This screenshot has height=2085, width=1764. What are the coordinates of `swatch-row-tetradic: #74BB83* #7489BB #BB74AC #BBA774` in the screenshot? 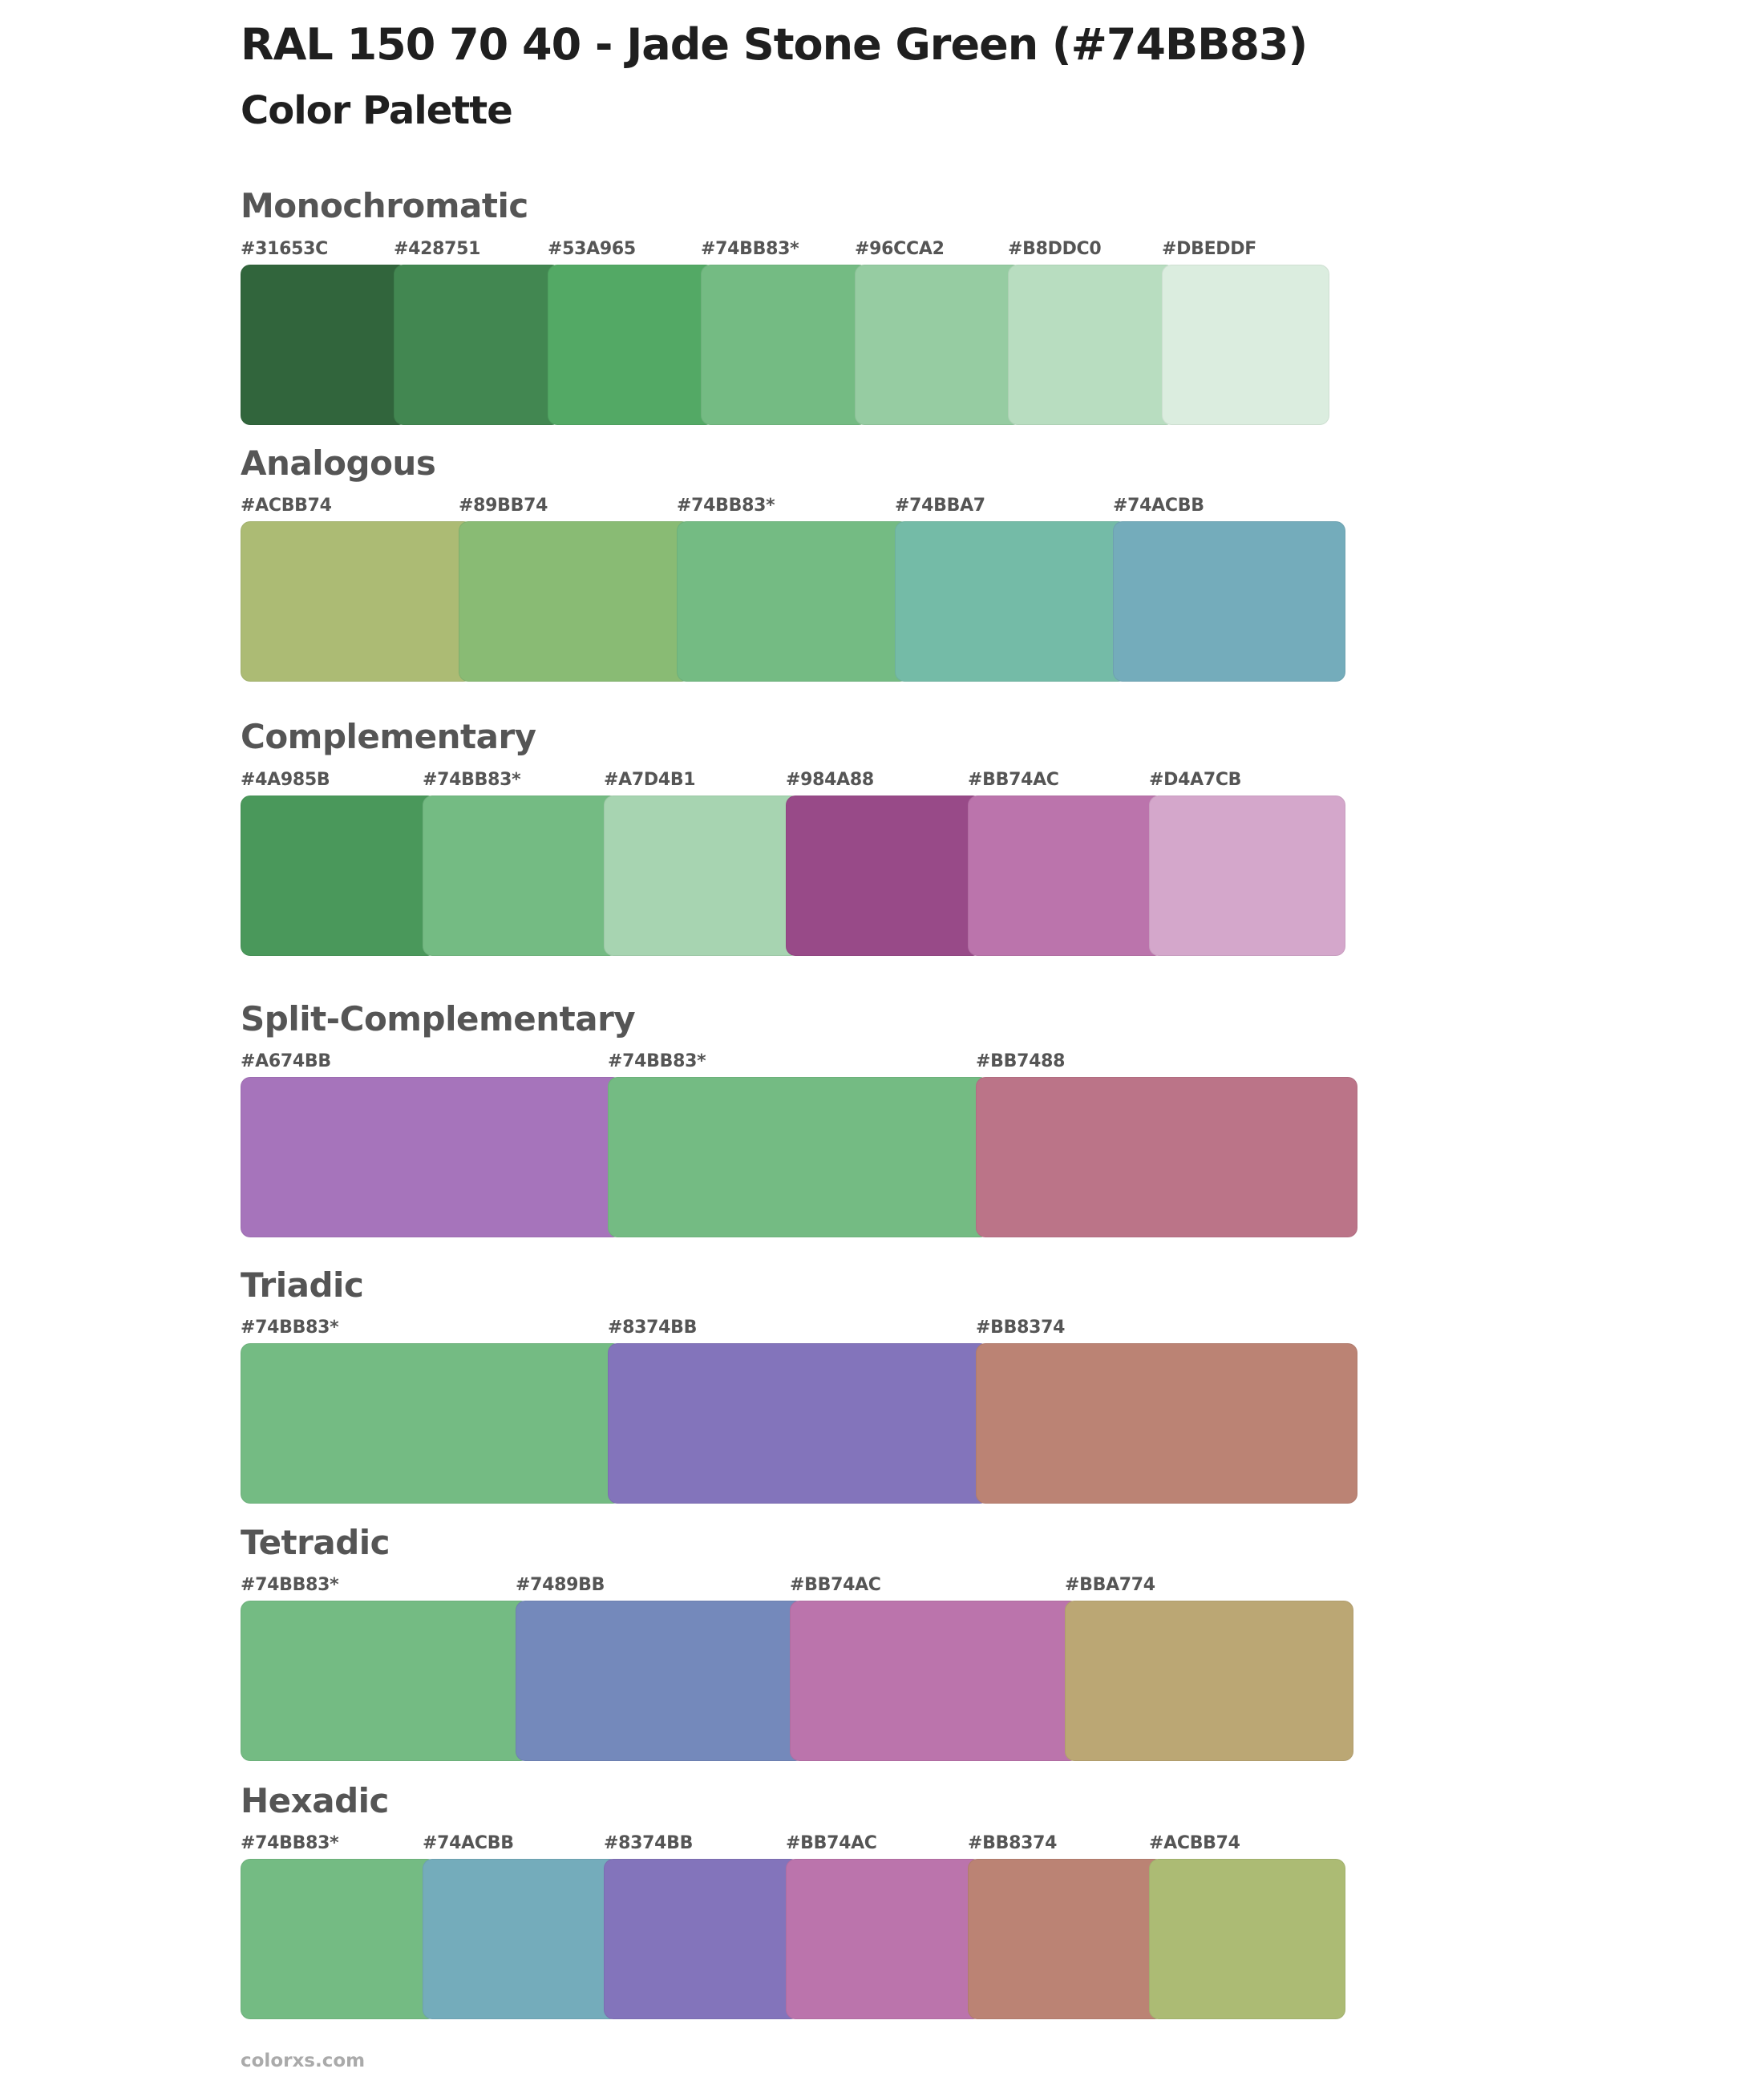 It's located at (797, 1668).